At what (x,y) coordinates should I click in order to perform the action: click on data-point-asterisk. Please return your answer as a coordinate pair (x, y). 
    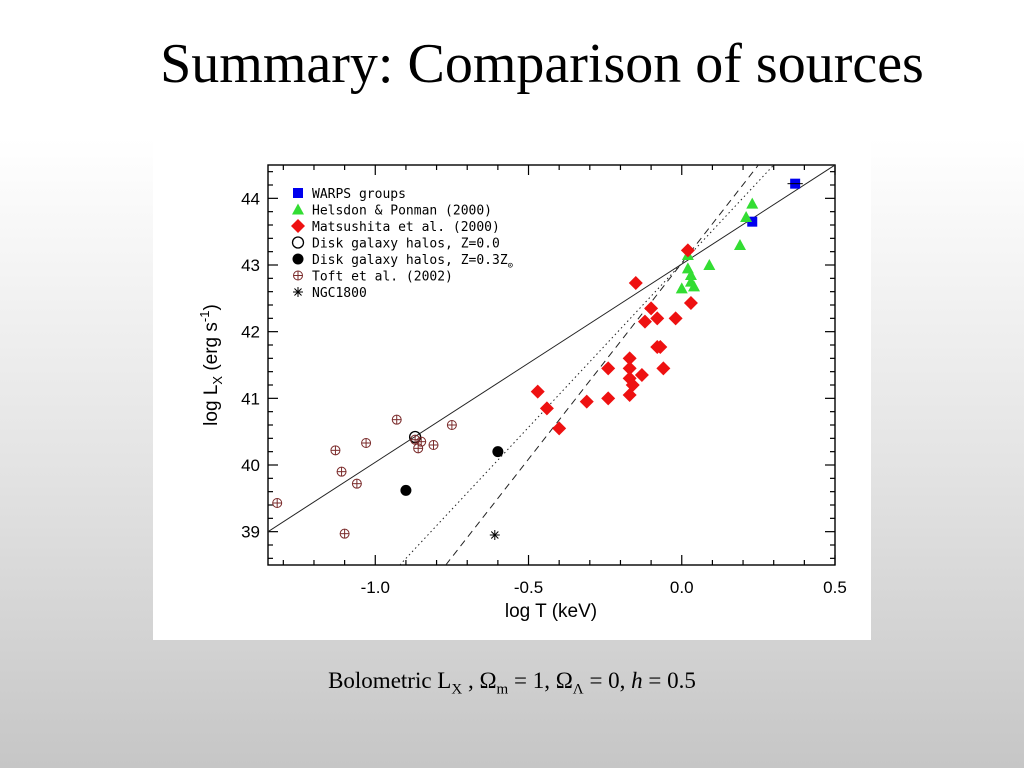
    Looking at the image, I should click on (494, 535).